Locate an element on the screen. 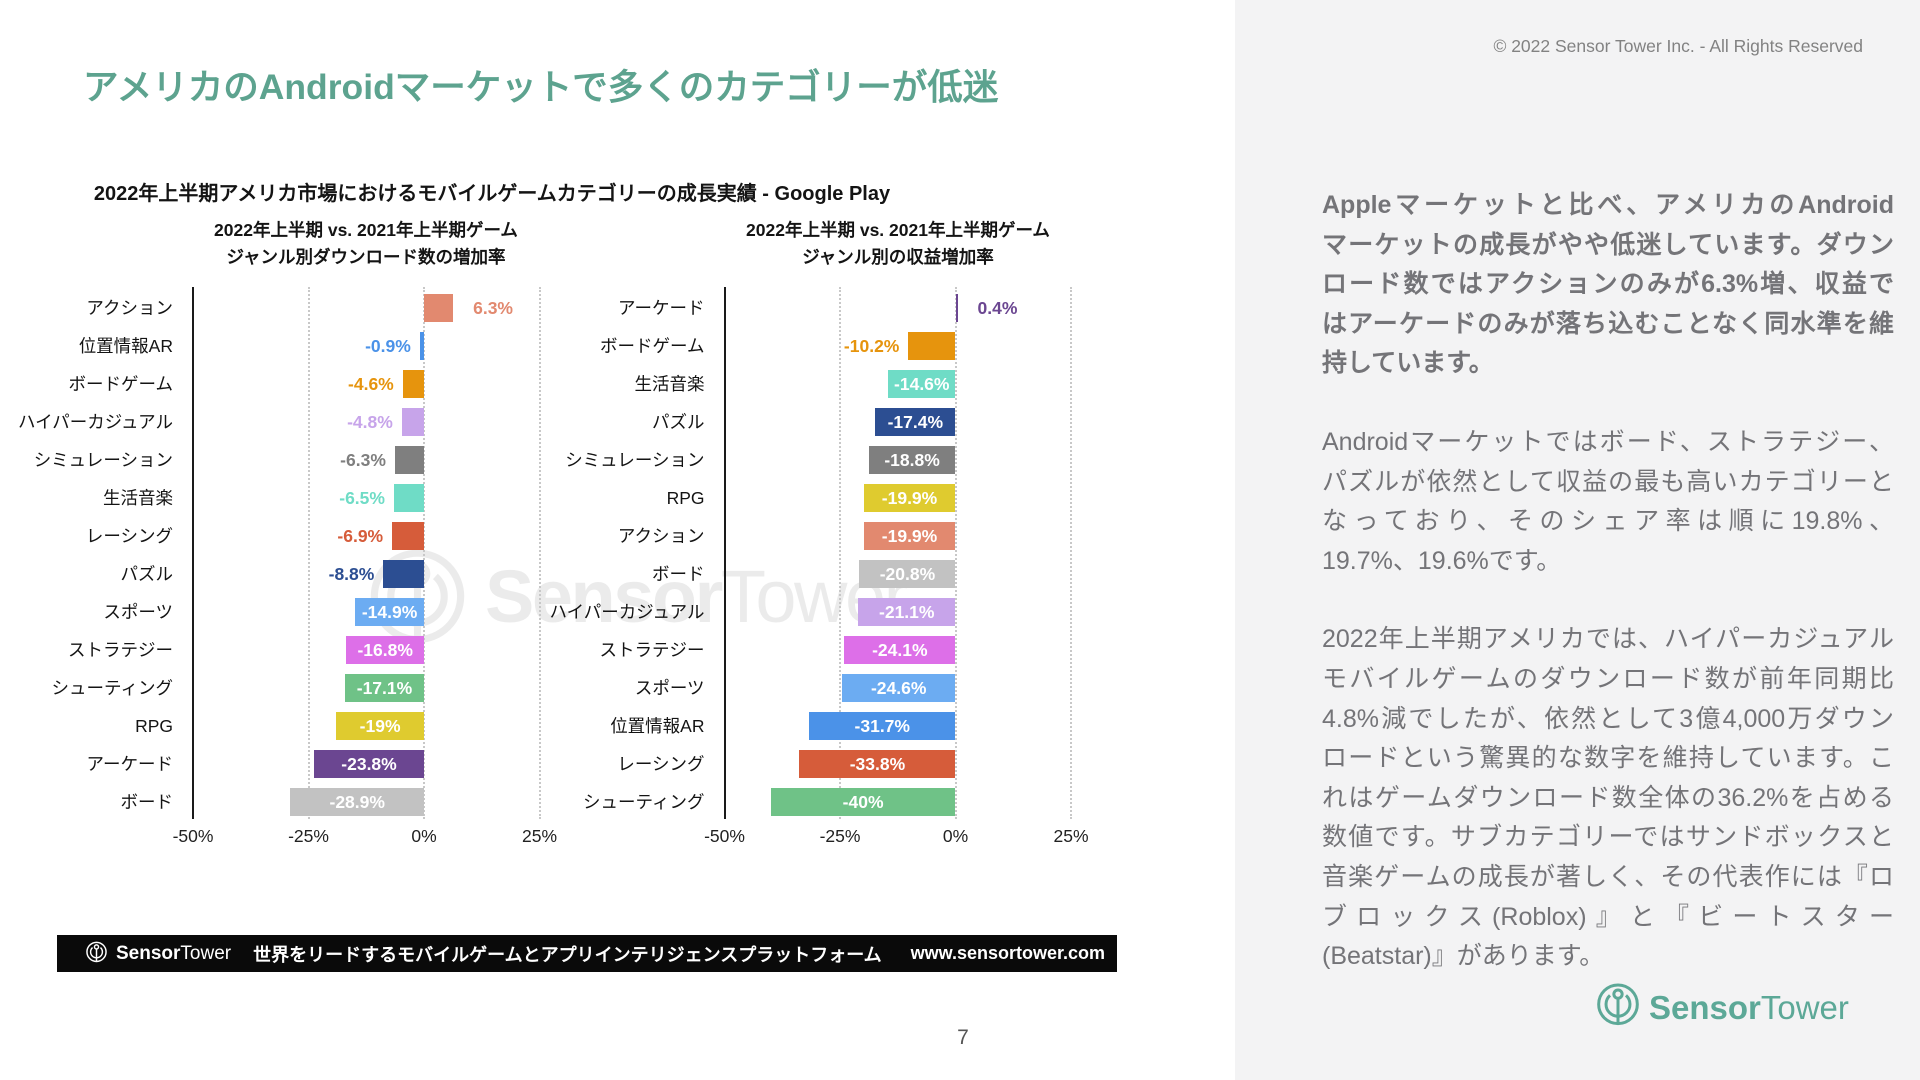  chart-subtitle-revenue: 2022年上半期 vs. 2021年上半期ゲーム ジャンル別の収益増加率 is located at coordinates (898, 244).